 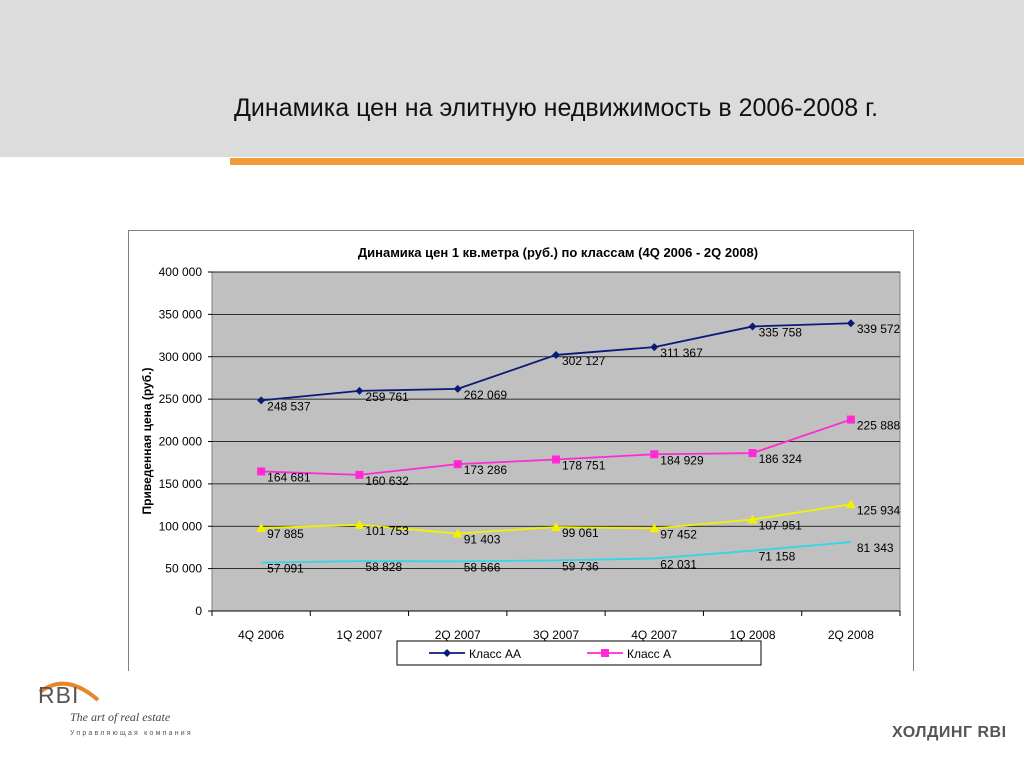 What do you see at coordinates (753, 635) in the screenshot?
I see `x-tick-label: 1Q 2008` at bounding box center [753, 635].